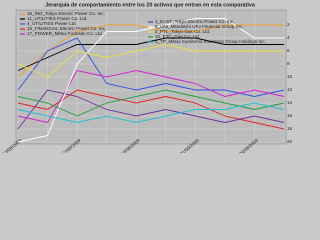 The image size is (320, 240). I want to click on y-tick-label: 8, so click(288, 63).